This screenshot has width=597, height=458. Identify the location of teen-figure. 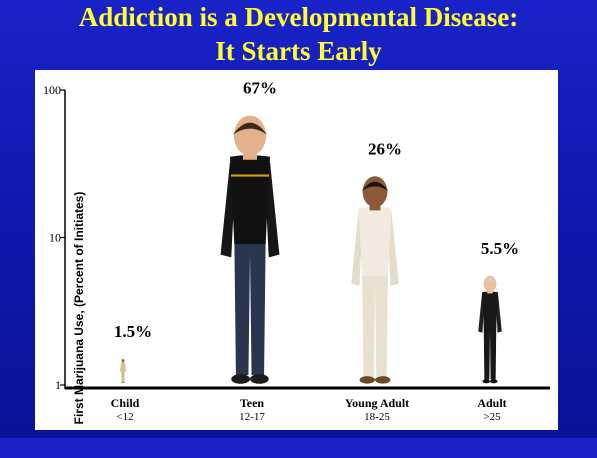
(250, 249).